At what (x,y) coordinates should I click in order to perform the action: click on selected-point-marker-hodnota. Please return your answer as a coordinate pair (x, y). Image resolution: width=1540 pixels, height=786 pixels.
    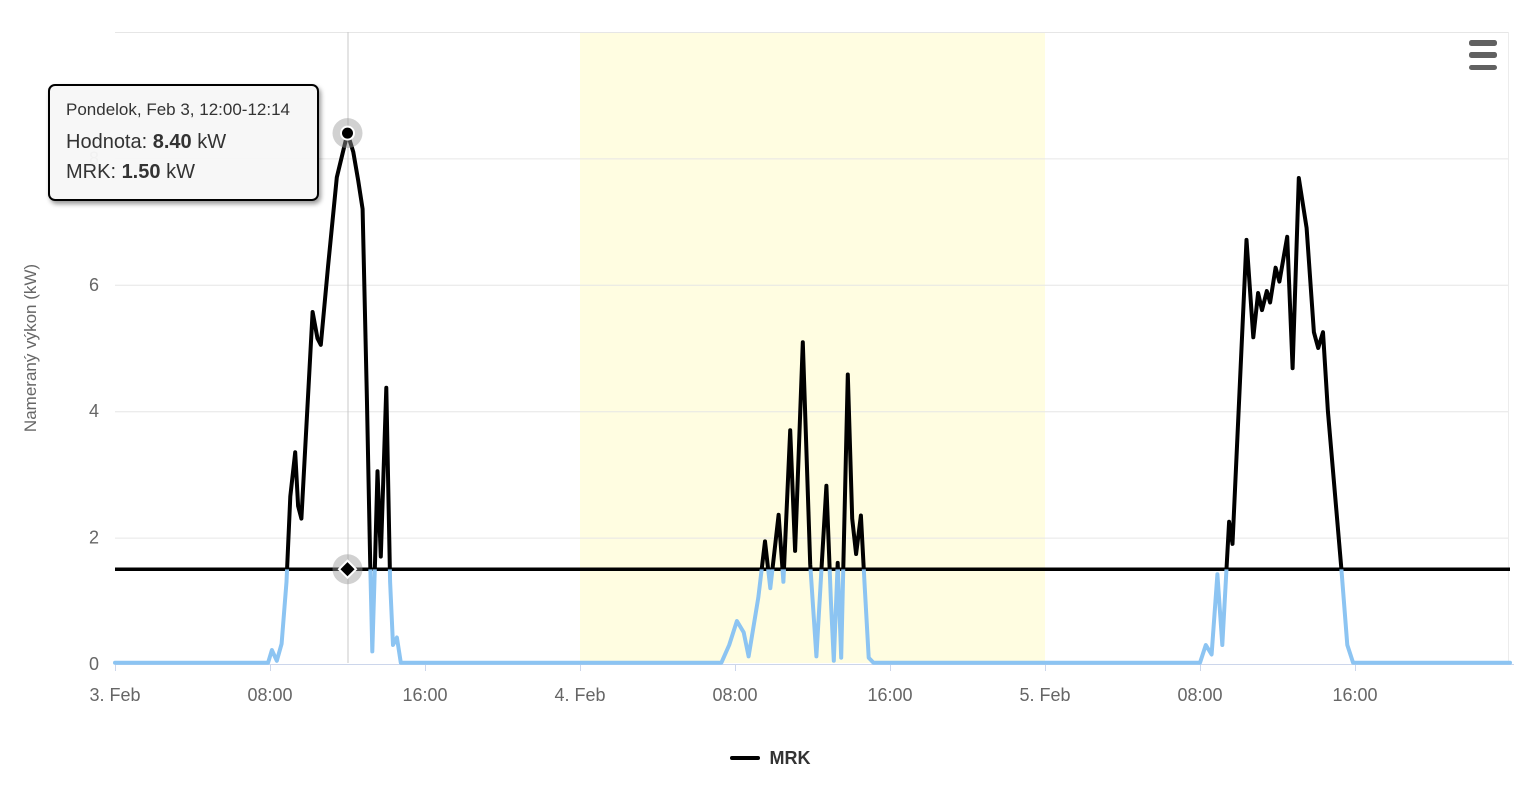
    Looking at the image, I should click on (347, 133).